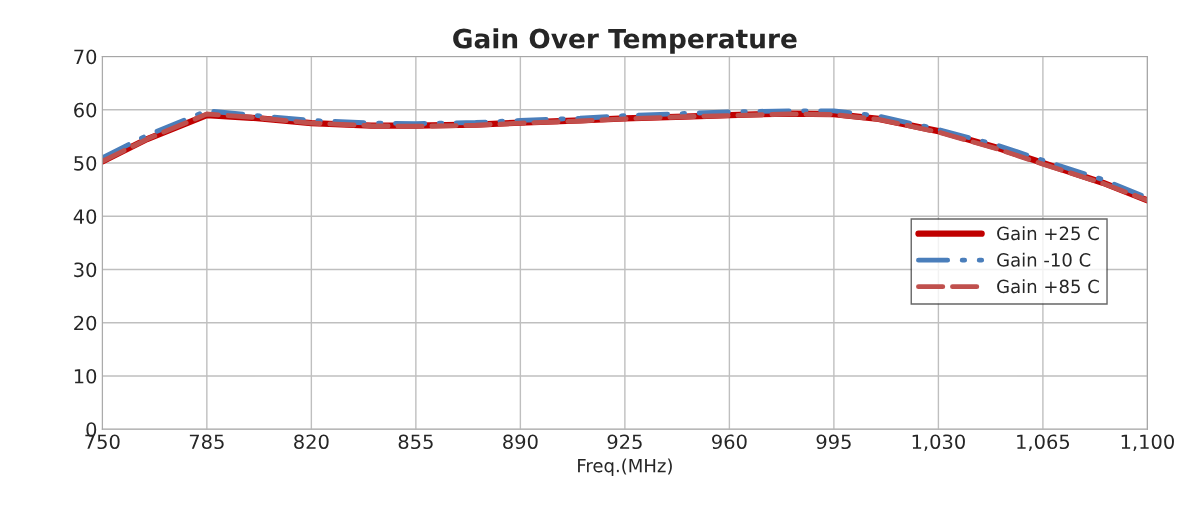  Describe the element at coordinates (85, 216) in the screenshot. I see `y-tick-label: 40` at that location.